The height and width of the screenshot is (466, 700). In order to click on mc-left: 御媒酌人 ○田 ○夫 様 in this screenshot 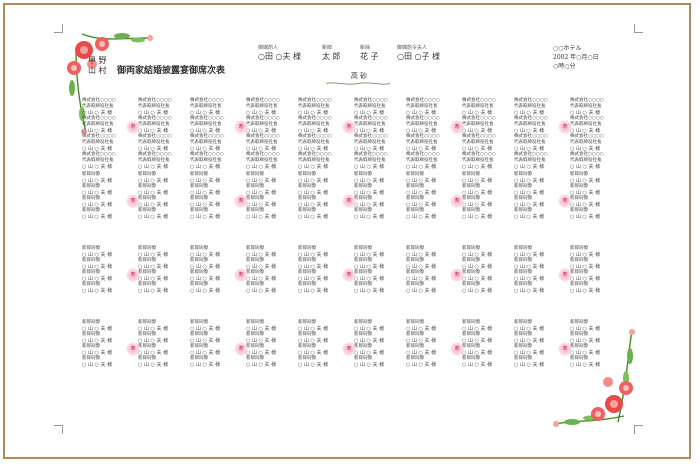, I will do `click(279, 53)`.